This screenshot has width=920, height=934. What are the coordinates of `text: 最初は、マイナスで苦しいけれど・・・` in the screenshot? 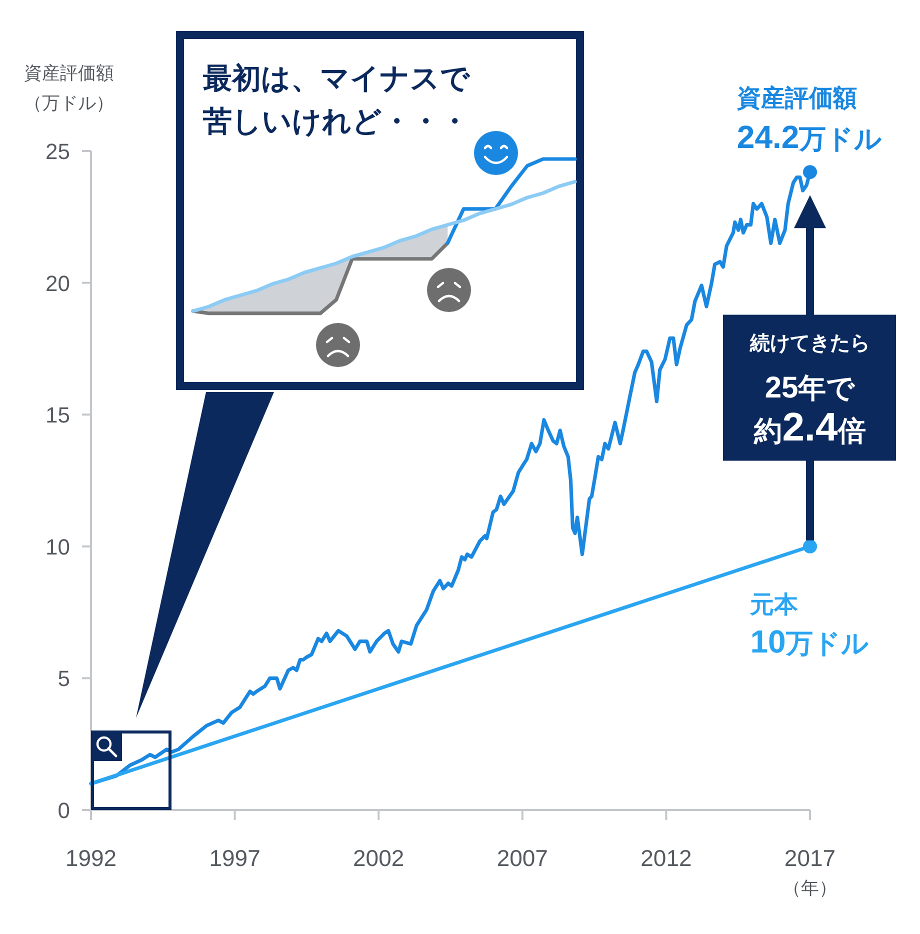 It's located at (336, 100).